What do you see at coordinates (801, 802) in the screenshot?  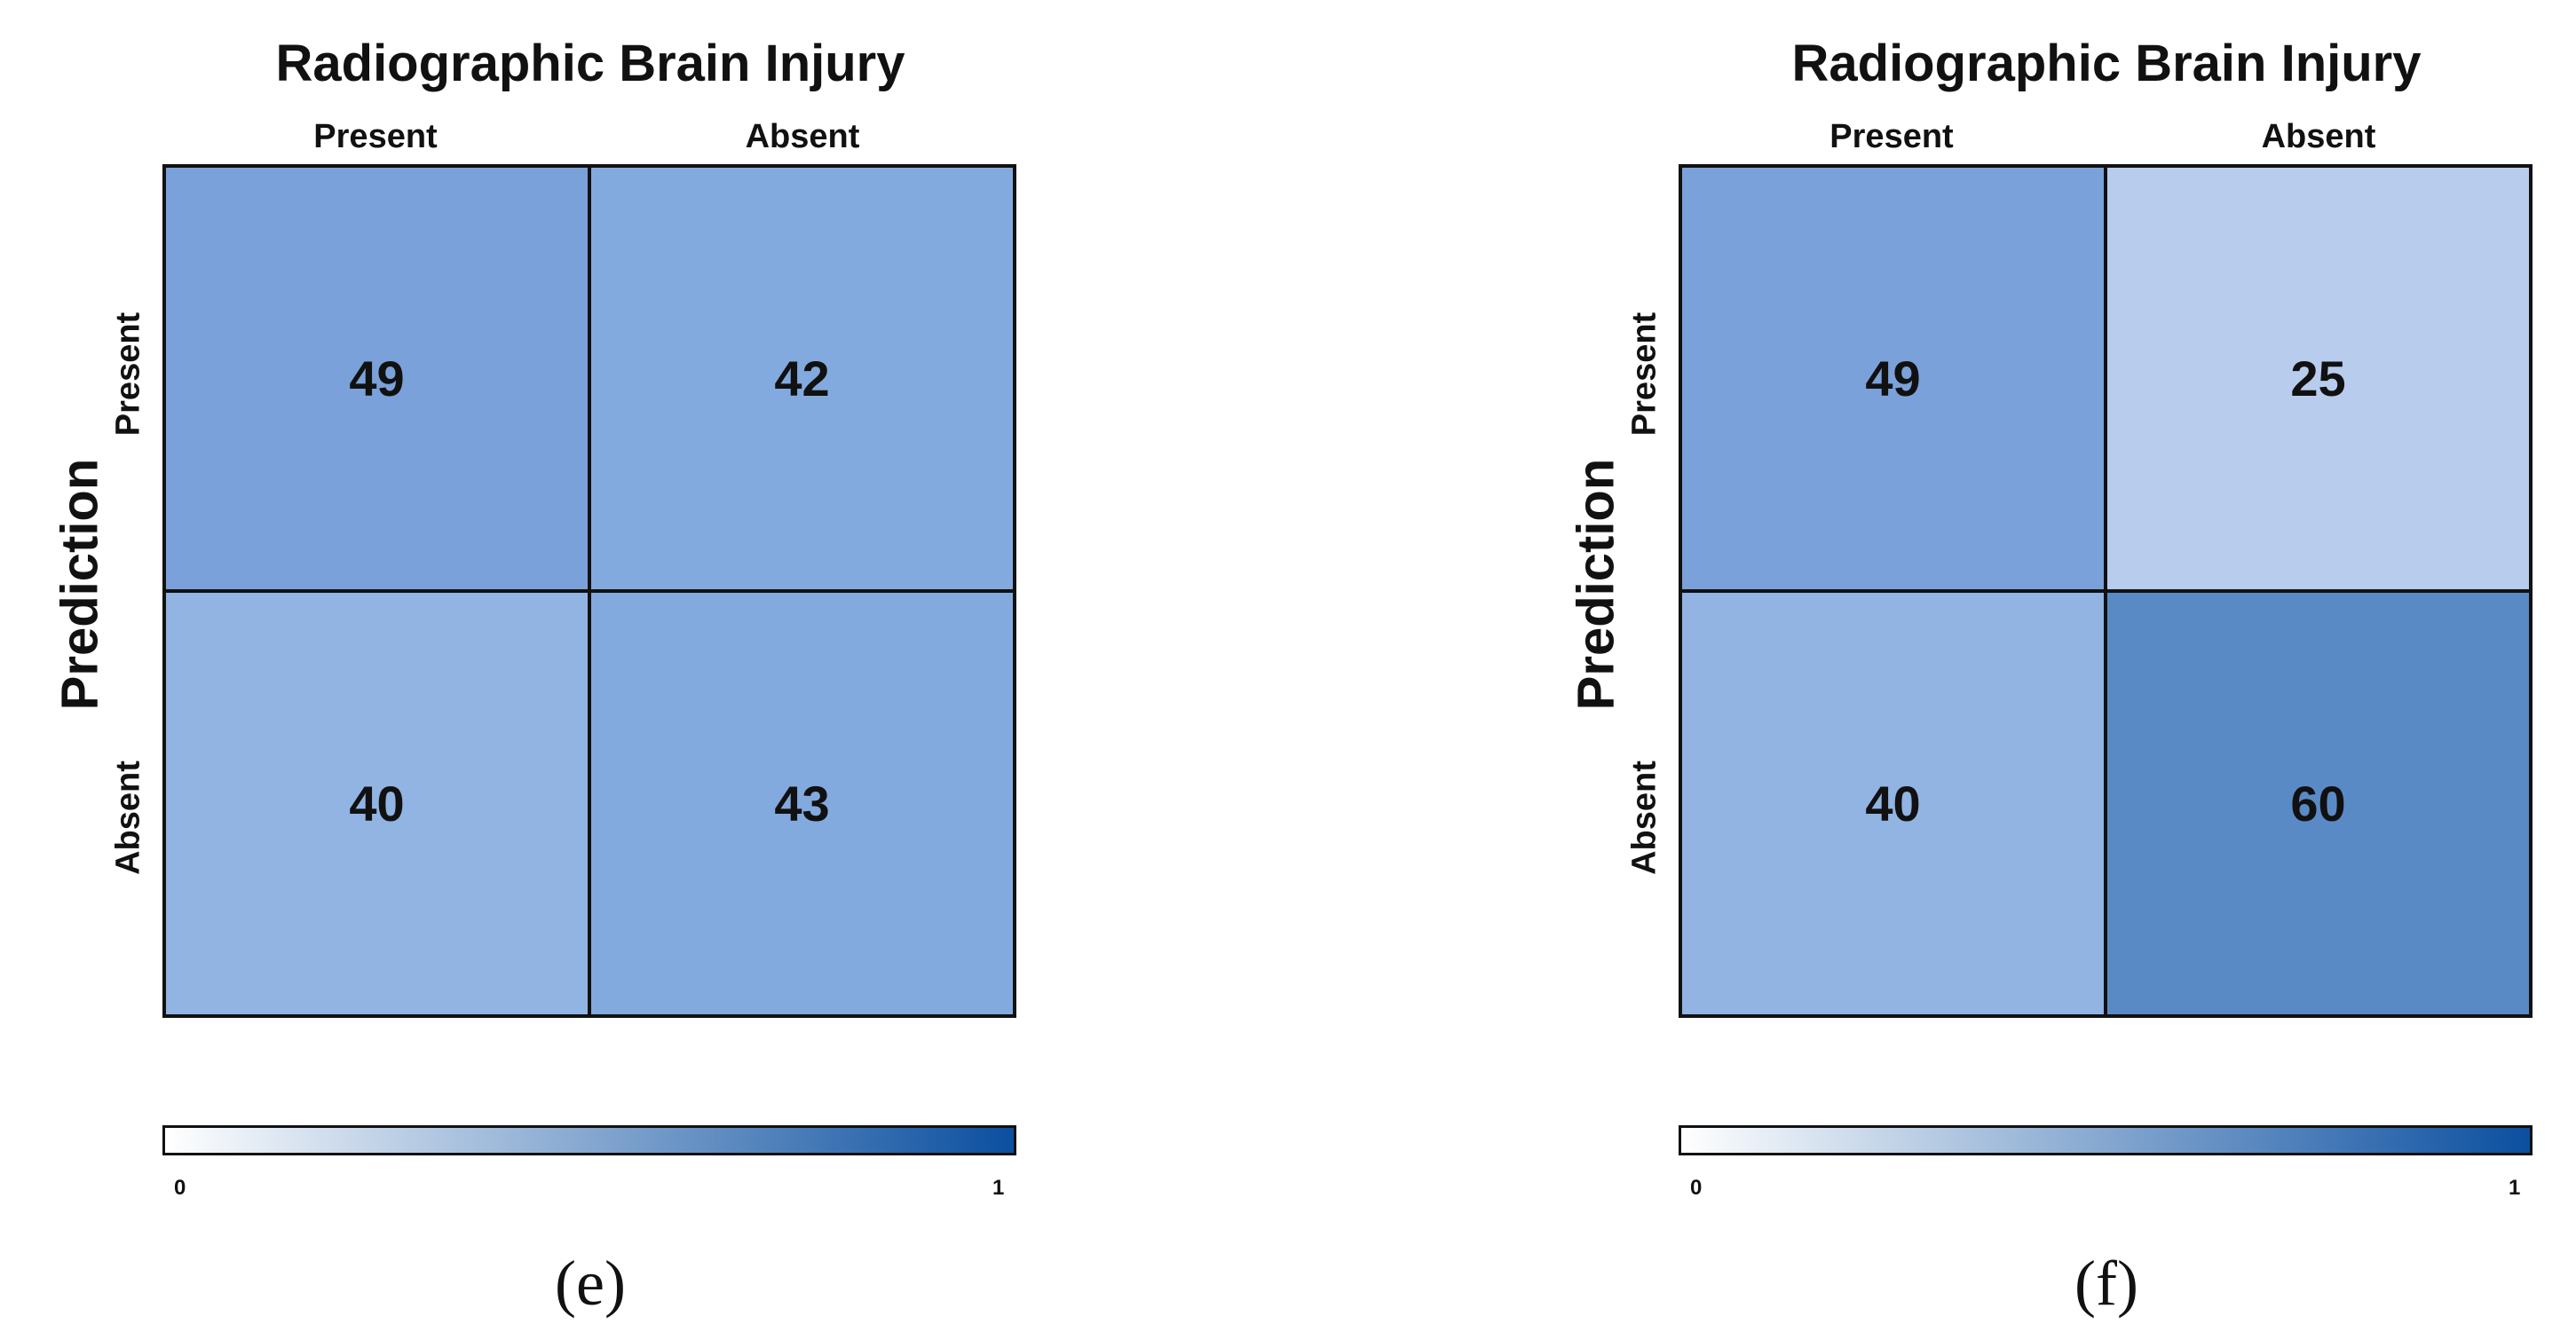 I see `matrix-cell-absent-absent: 43` at bounding box center [801, 802].